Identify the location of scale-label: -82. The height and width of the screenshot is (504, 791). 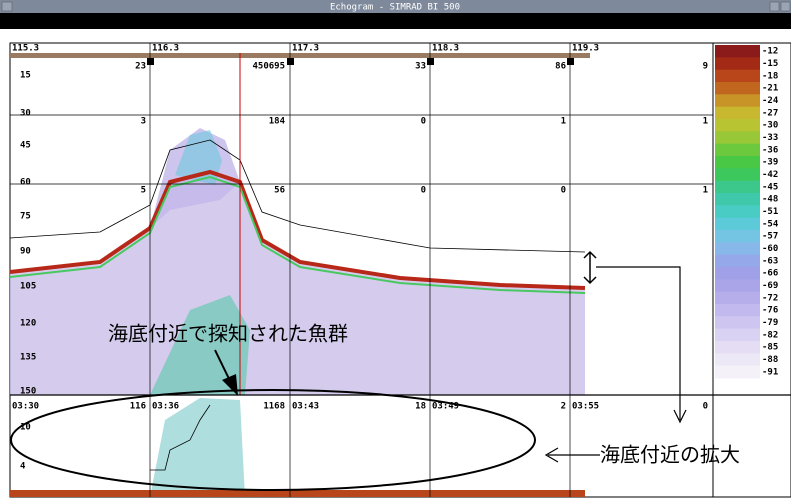
(770, 335).